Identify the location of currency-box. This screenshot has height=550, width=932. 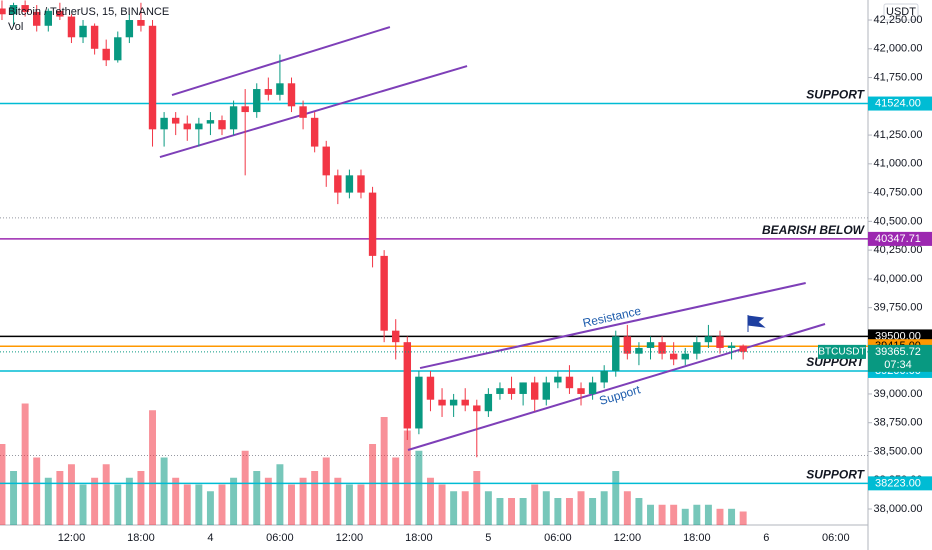
(901, 12).